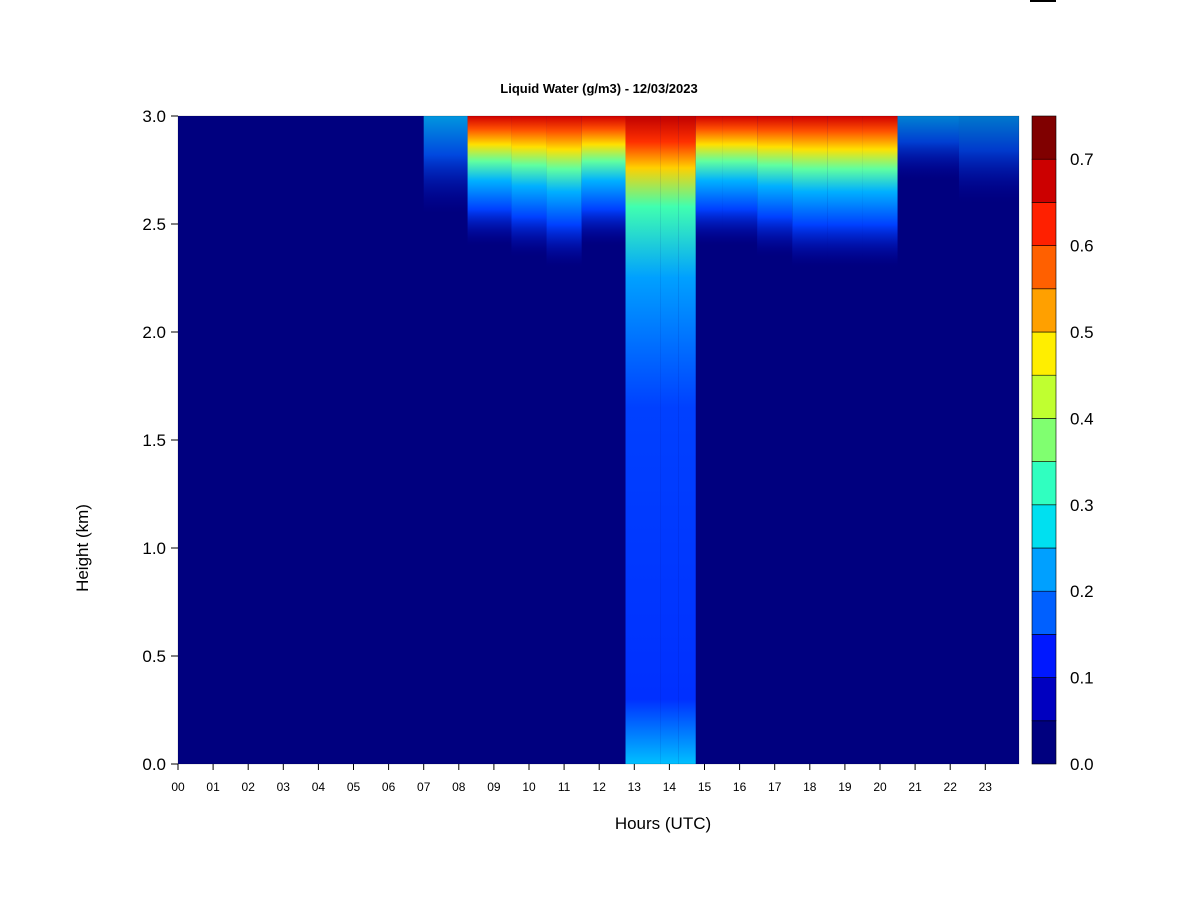 The width and height of the screenshot is (1200, 900). I want to click on y-tick-label: 2.0, so click(154, 332).